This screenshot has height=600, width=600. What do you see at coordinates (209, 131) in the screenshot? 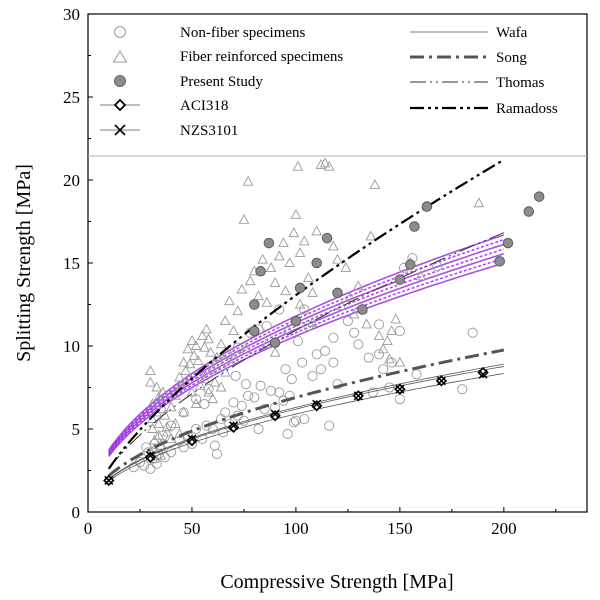
I see `legend-label: NZS3101` at bounding box center [209, 131].